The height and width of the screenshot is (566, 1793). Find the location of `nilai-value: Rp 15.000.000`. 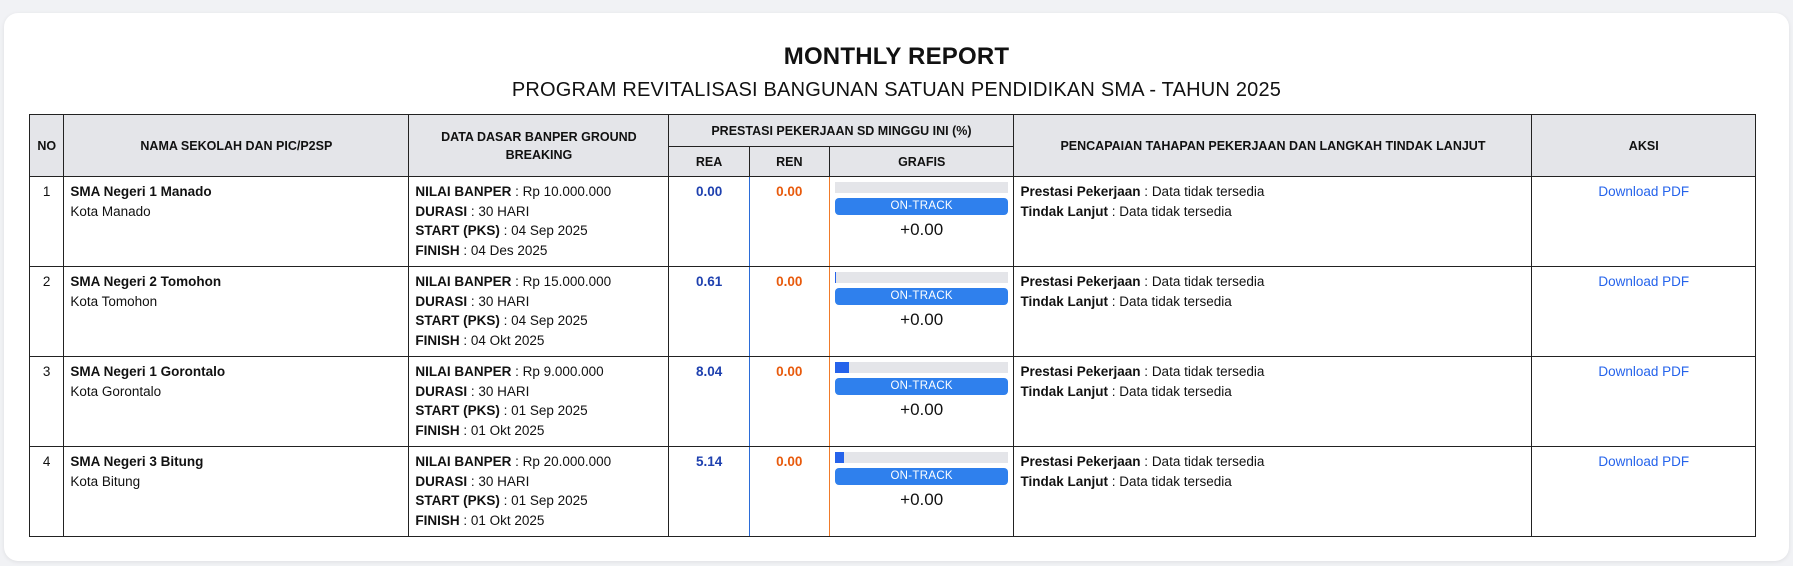

nilai-value: Rp 15.000.000 is located at coordinates (567, 281).